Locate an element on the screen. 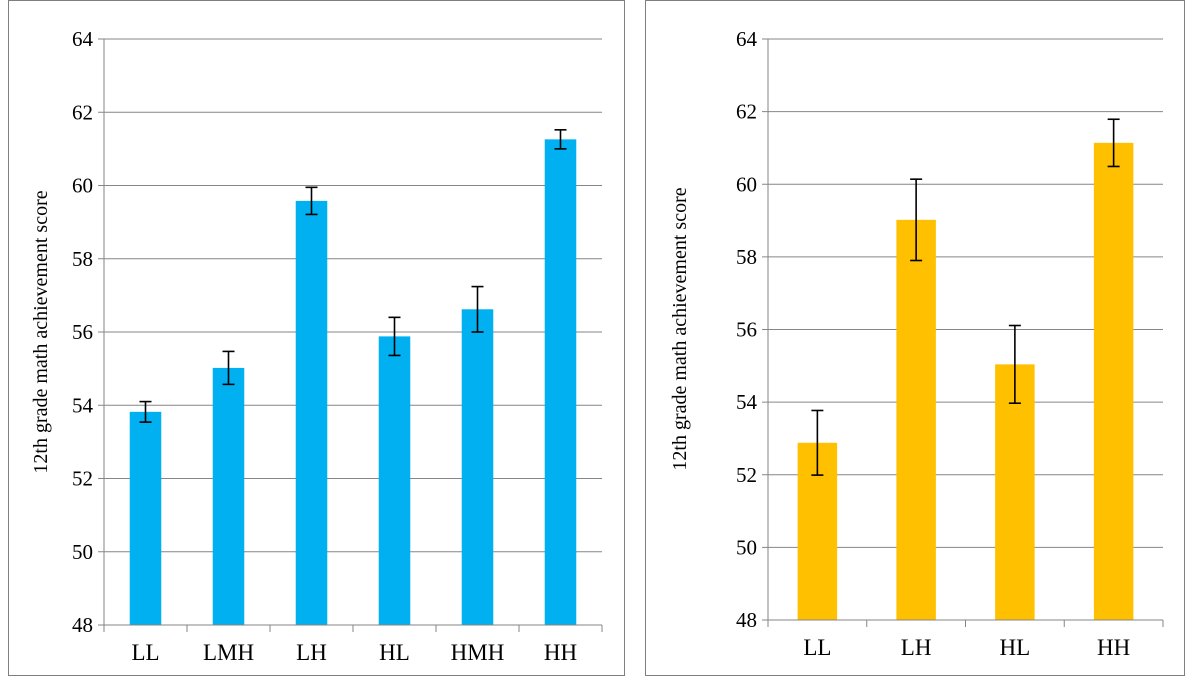 The height and width of the screenshot is (677, 1193). x-category-label: LMH is located at coordinates (228, 652).